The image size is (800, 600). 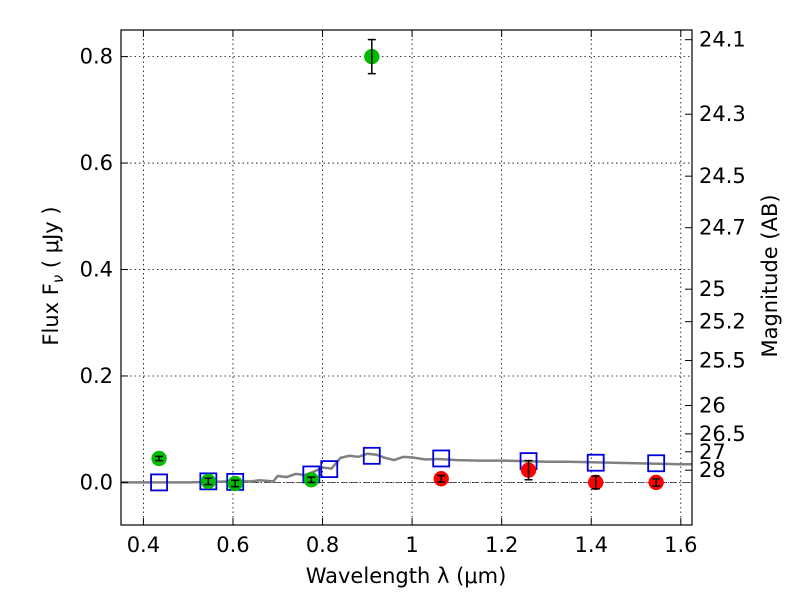 What do you see at coordinates (322, 545) in the screenshot?
I see `x-tick-label: 0.8` at bounding box center [322, 545].